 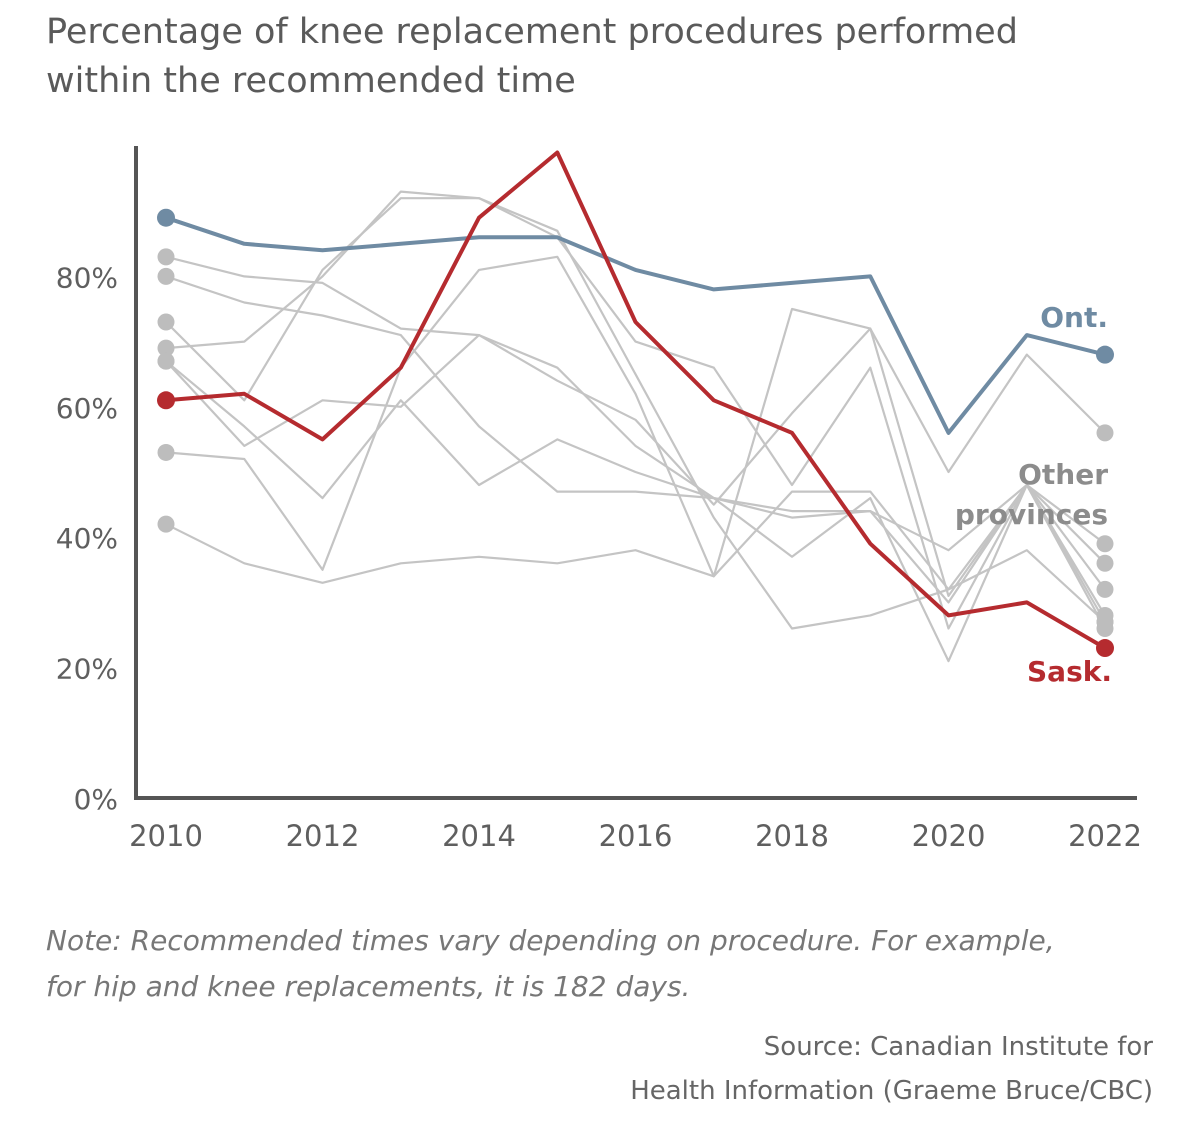 I want to click on ont-start-dot, so click(x=166, y=217).